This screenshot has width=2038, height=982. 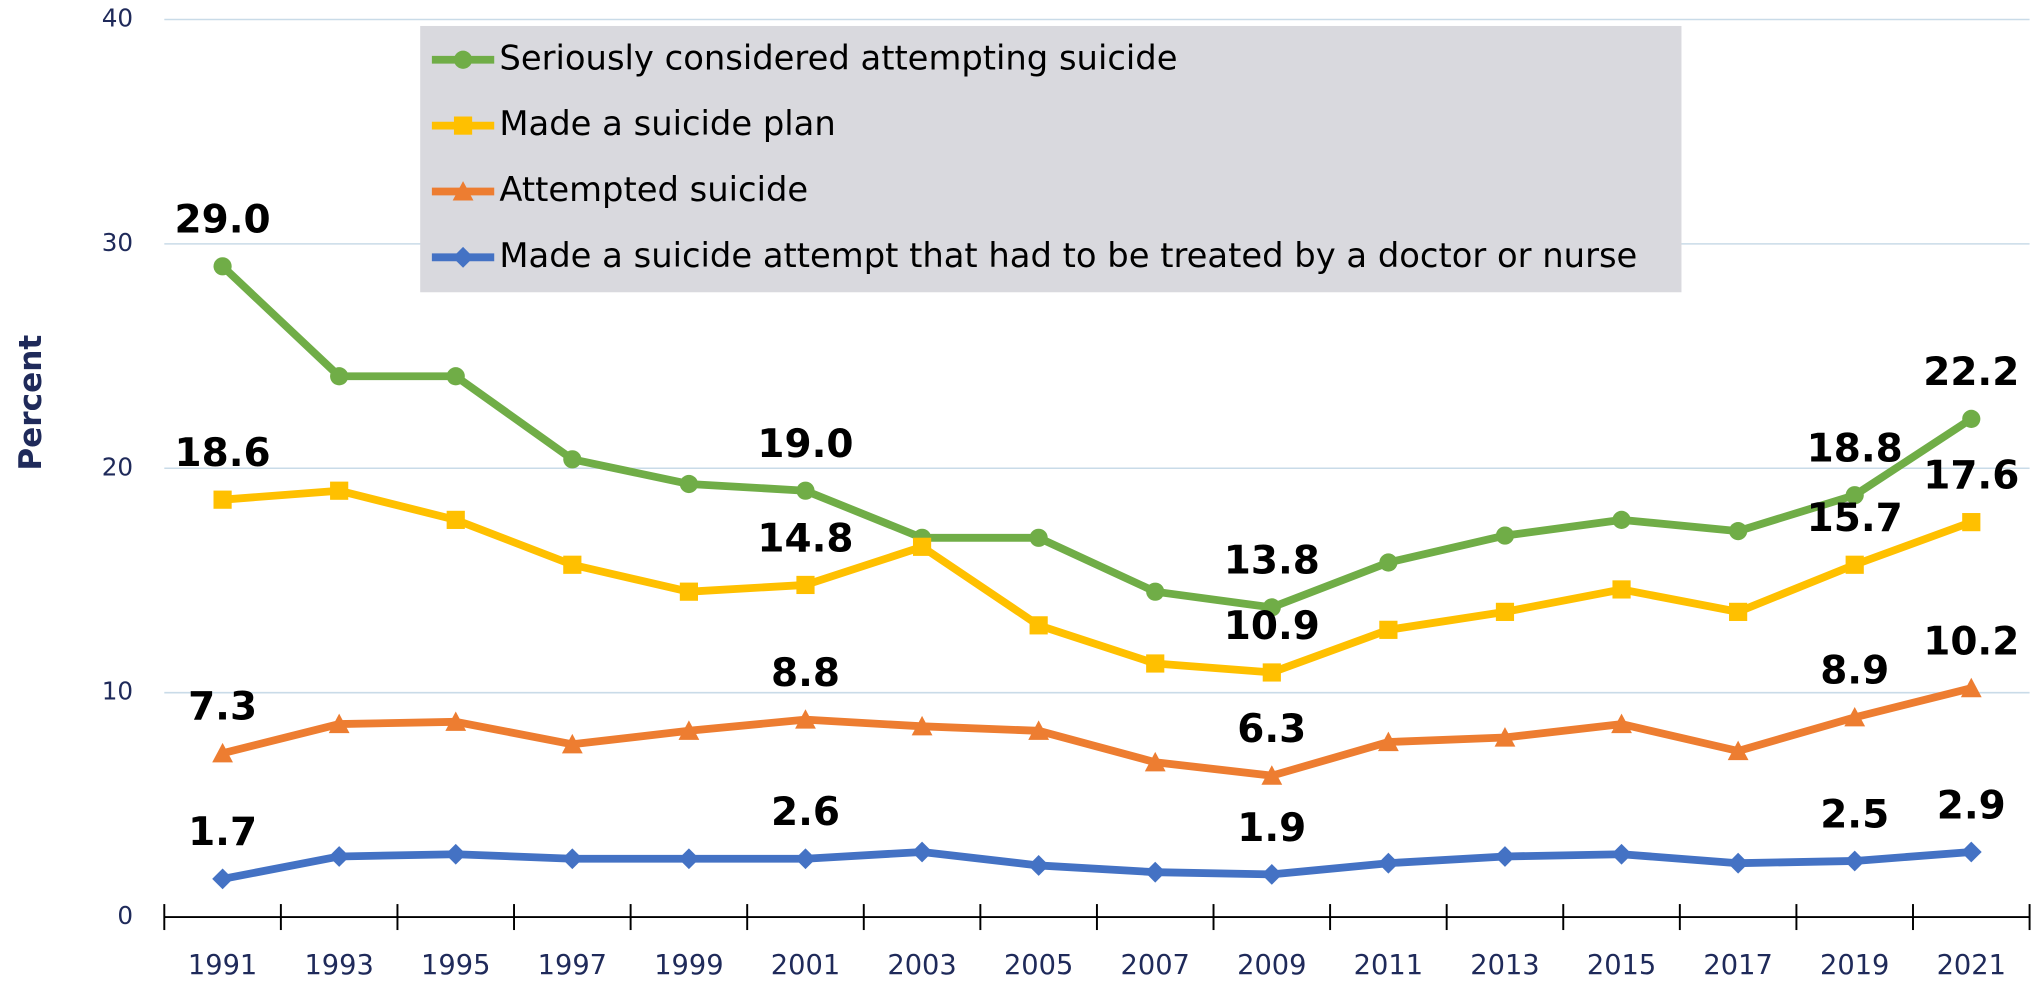 I want to click on x-tick-label: 2009, so click(x=1271, y=965).